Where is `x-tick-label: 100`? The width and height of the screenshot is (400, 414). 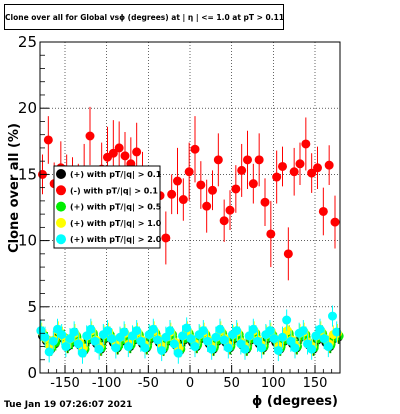 x-tick-label: 100 is located at coordinates (273, 383).